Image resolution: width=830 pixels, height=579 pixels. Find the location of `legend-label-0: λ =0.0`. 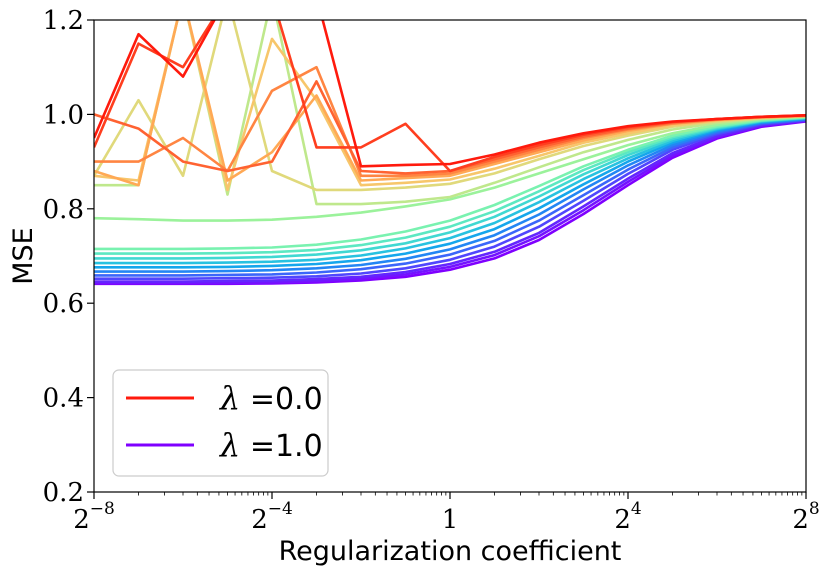

legend-label-0: λ =0.0 is located at coordinates (270, 398).